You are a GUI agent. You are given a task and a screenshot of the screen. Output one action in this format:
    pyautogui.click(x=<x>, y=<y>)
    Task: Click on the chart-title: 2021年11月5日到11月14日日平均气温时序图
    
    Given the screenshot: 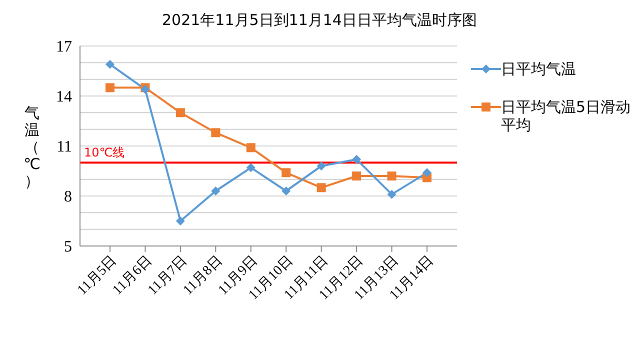 What is the action you would take?
    pyautogui.click(x=319, y=20)
    